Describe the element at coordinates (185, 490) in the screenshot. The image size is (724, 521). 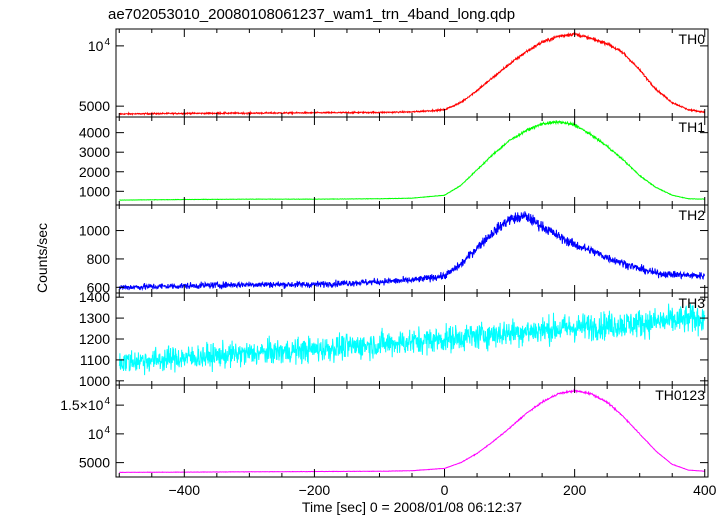
I see `x-tick-label: −400` at that location.